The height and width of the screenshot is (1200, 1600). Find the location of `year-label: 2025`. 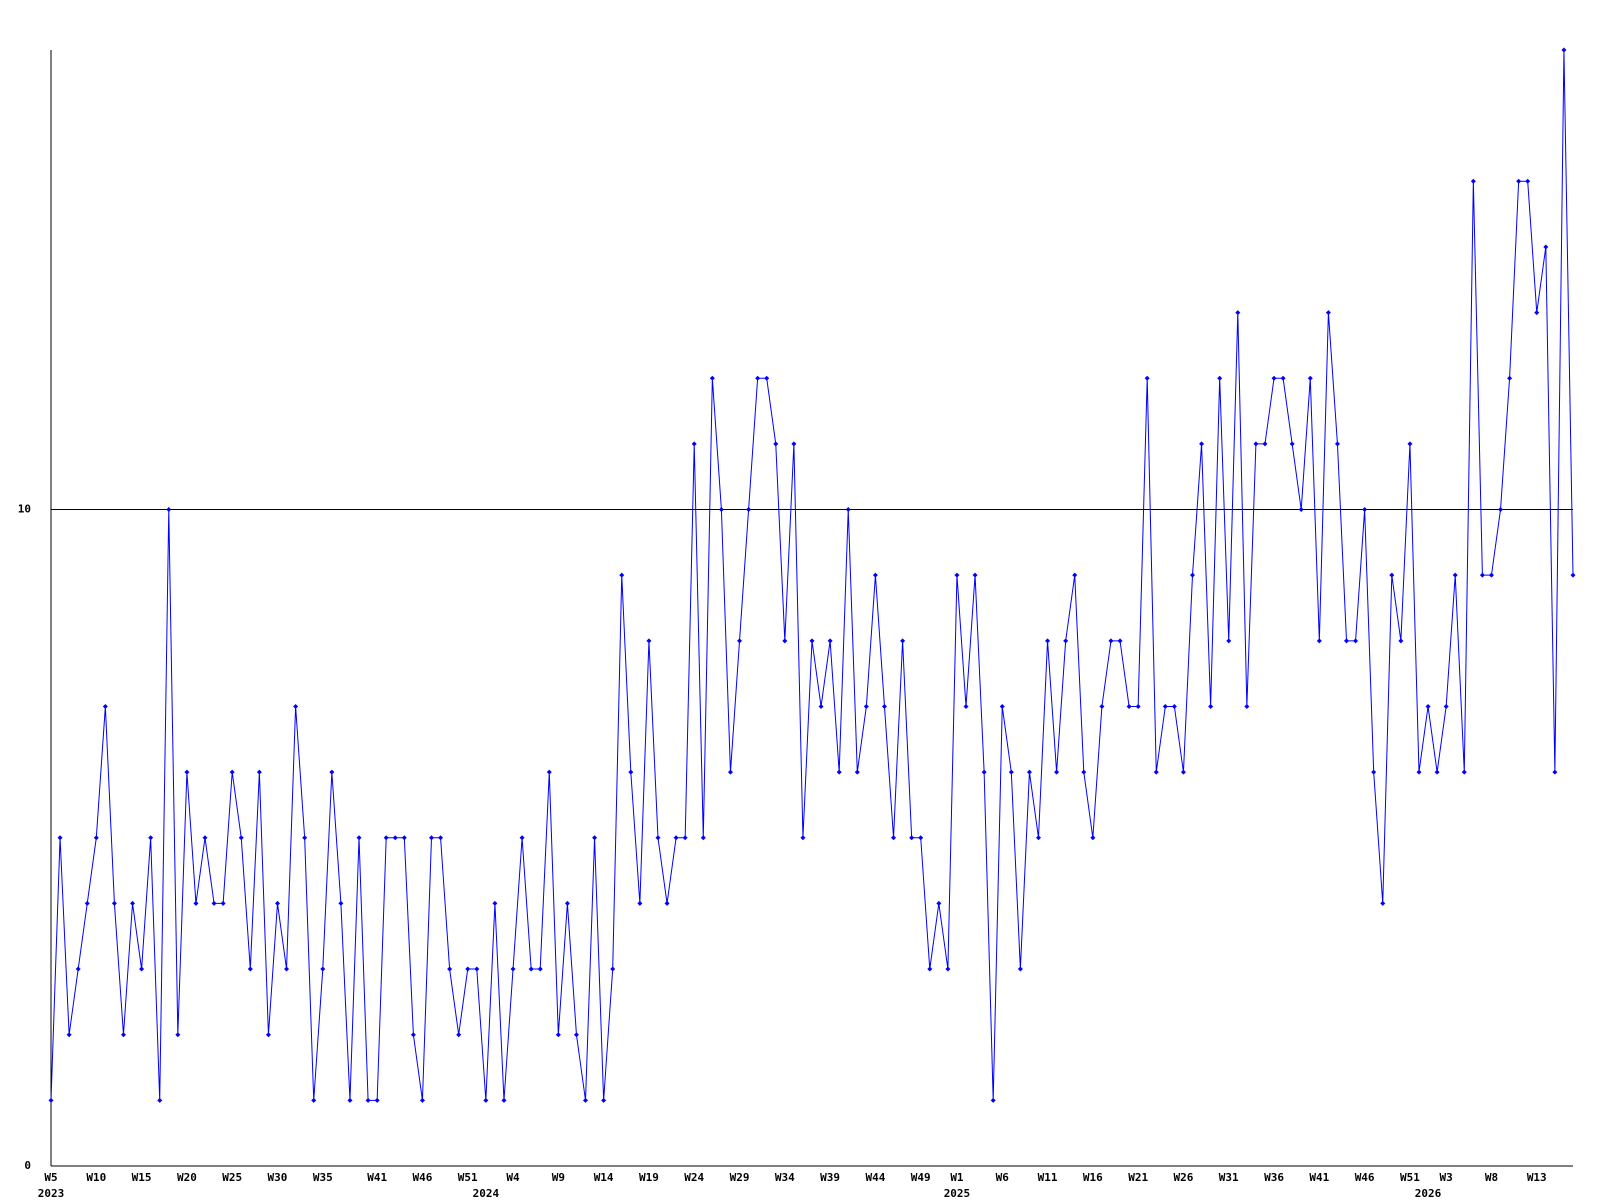

year-label: 2025 is located at coordinates (957, 1193).